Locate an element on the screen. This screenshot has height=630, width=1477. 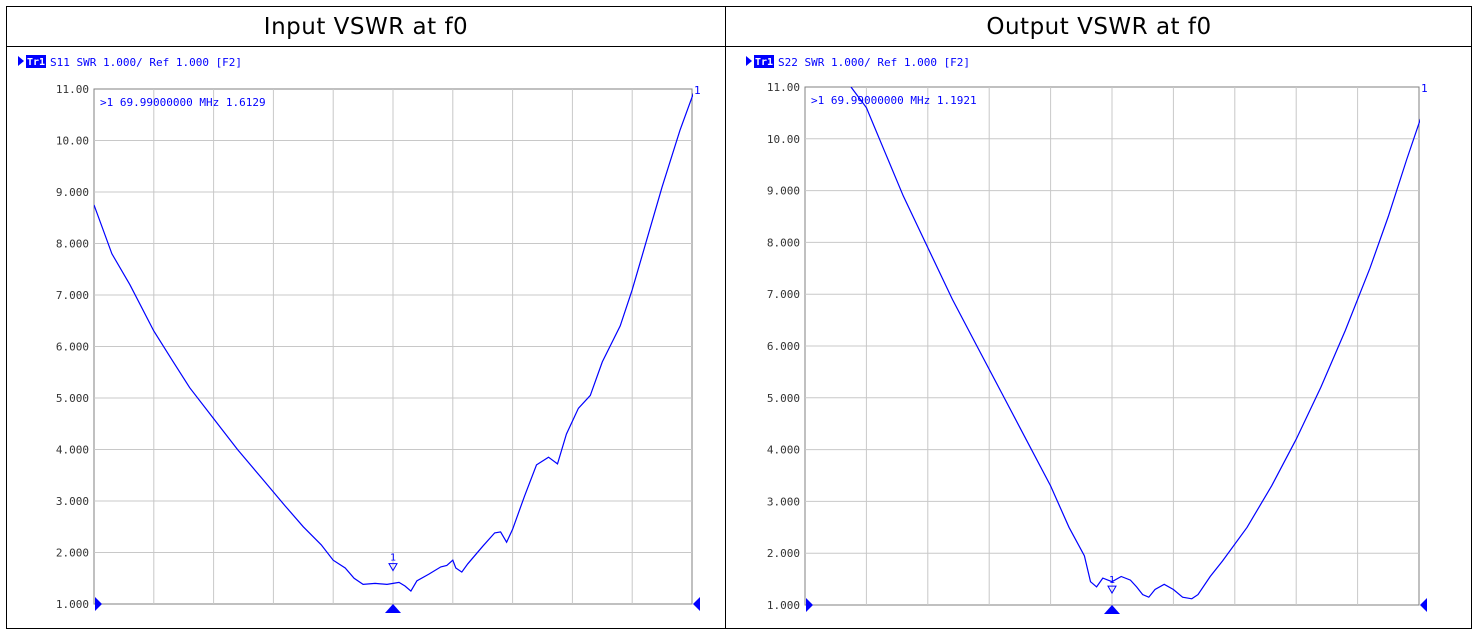
chart-title-input: Input VSWR at f0 is located at coordinates (366, 26).